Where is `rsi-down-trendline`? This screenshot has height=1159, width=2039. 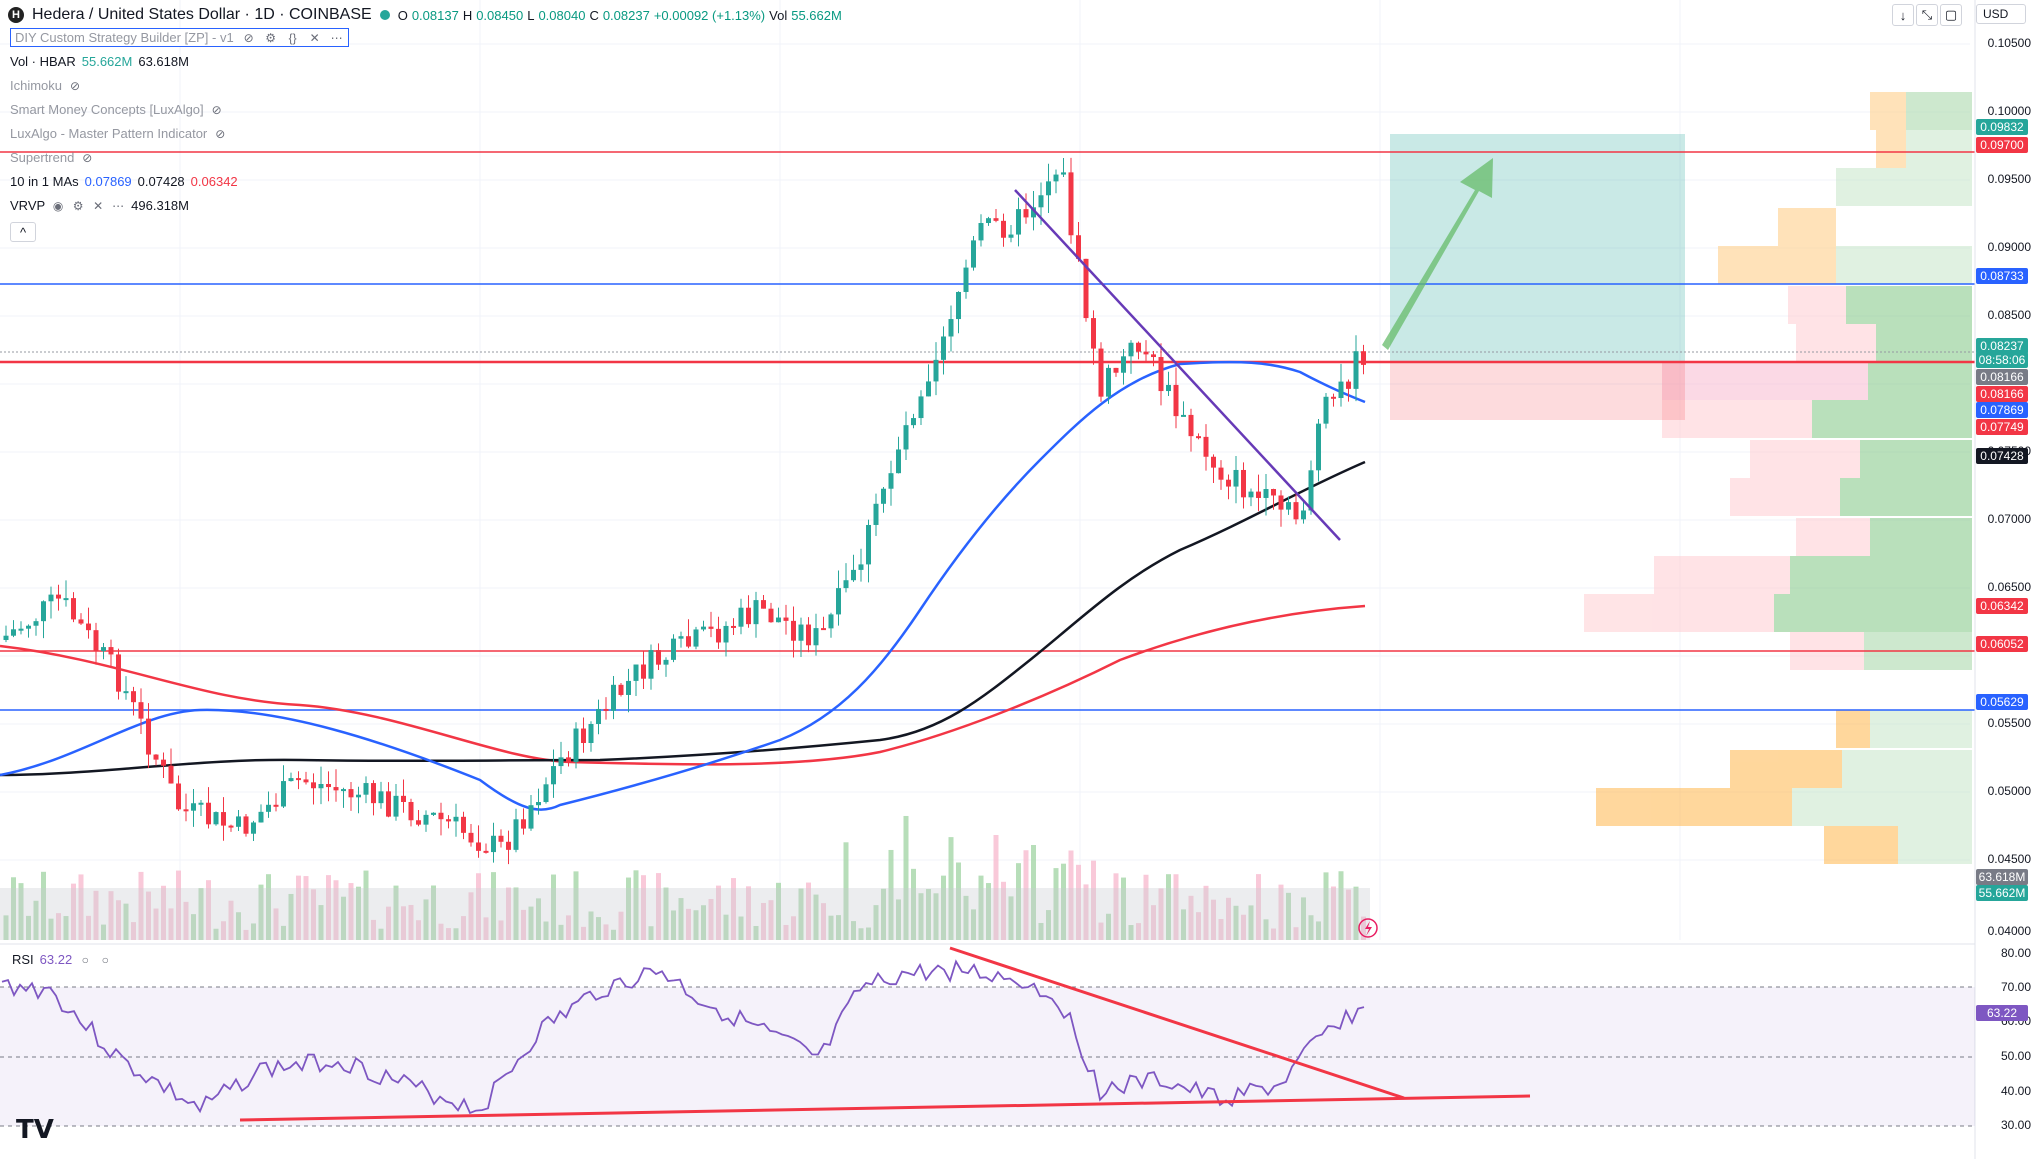 rsi-down-trendline is located at coordinates (1177, 1023).